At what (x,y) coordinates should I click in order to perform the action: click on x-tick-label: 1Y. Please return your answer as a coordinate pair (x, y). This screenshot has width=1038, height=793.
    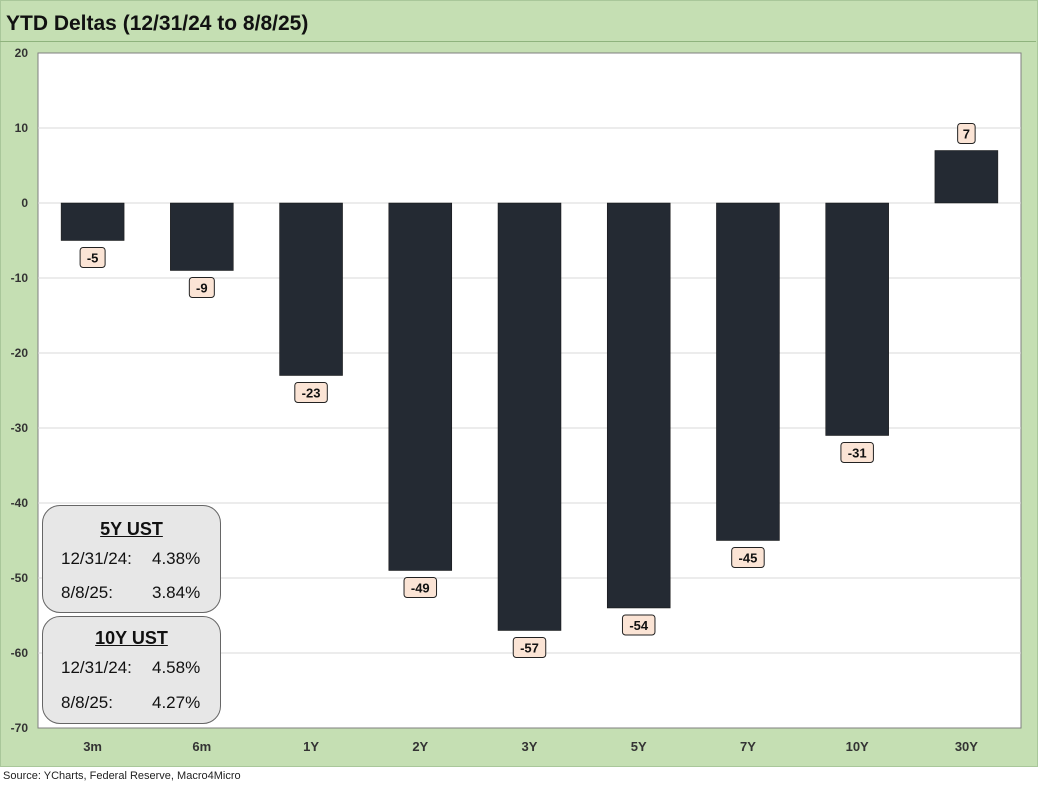
    Looking at the image, I should click on (311, 746).